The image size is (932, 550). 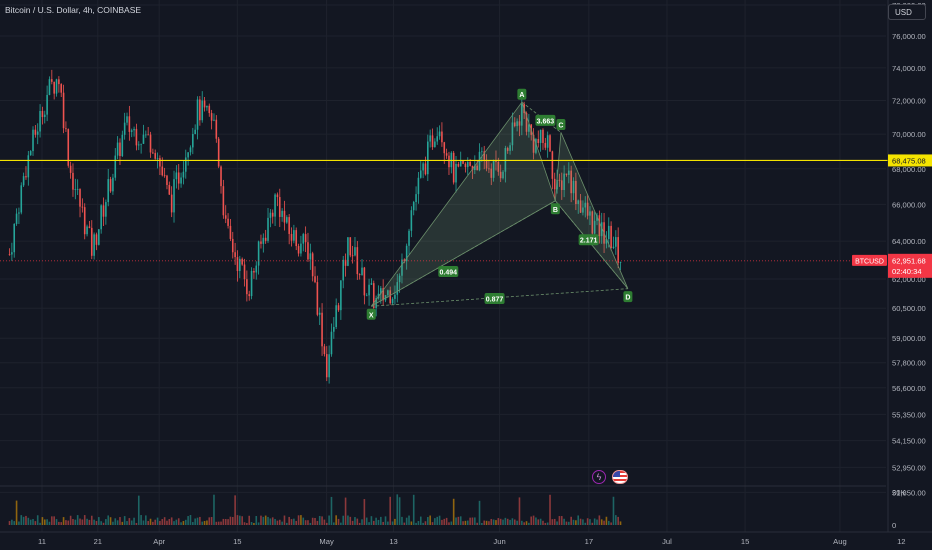 What do you see at coordinates (909, 169) in the screenshot?
I see `price-tick-label: 68,000.00` at bounding box center [909, 169].